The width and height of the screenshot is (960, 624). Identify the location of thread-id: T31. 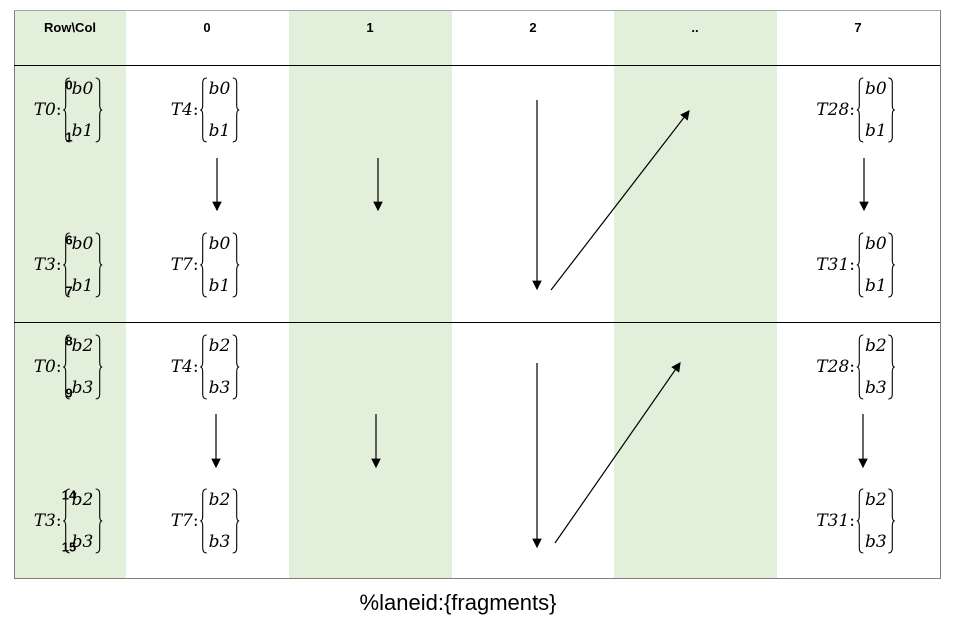
(833, 265).